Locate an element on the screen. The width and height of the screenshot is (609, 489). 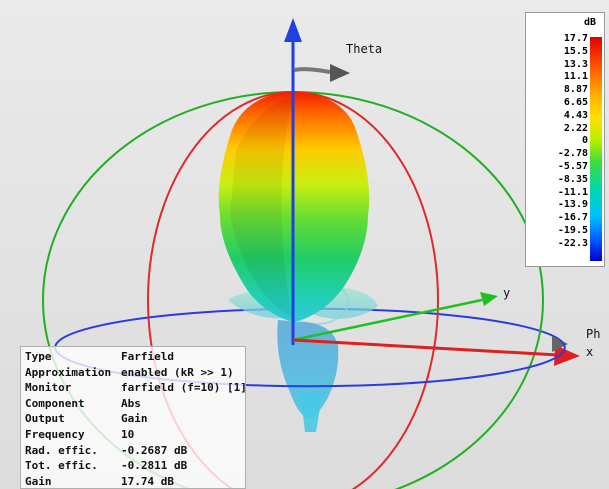
property-row: Tot. effic. -0.2811 dB is located at coordinates (135, 466).